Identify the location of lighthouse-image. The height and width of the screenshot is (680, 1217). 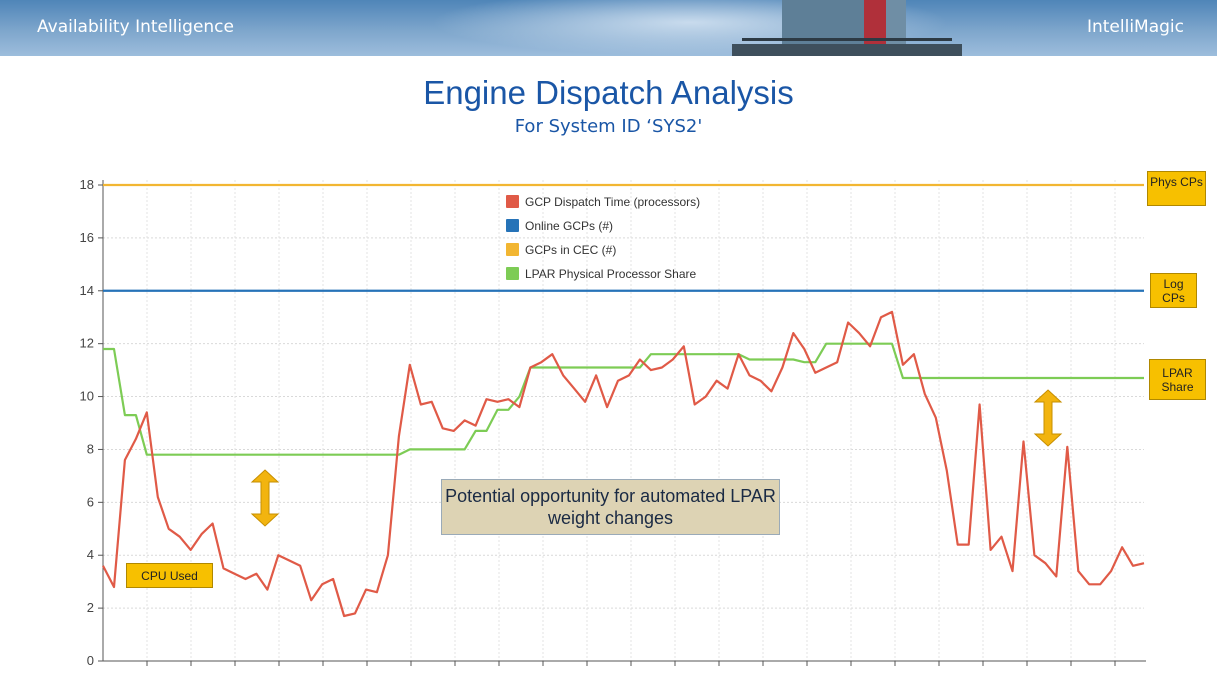
(847, 28).